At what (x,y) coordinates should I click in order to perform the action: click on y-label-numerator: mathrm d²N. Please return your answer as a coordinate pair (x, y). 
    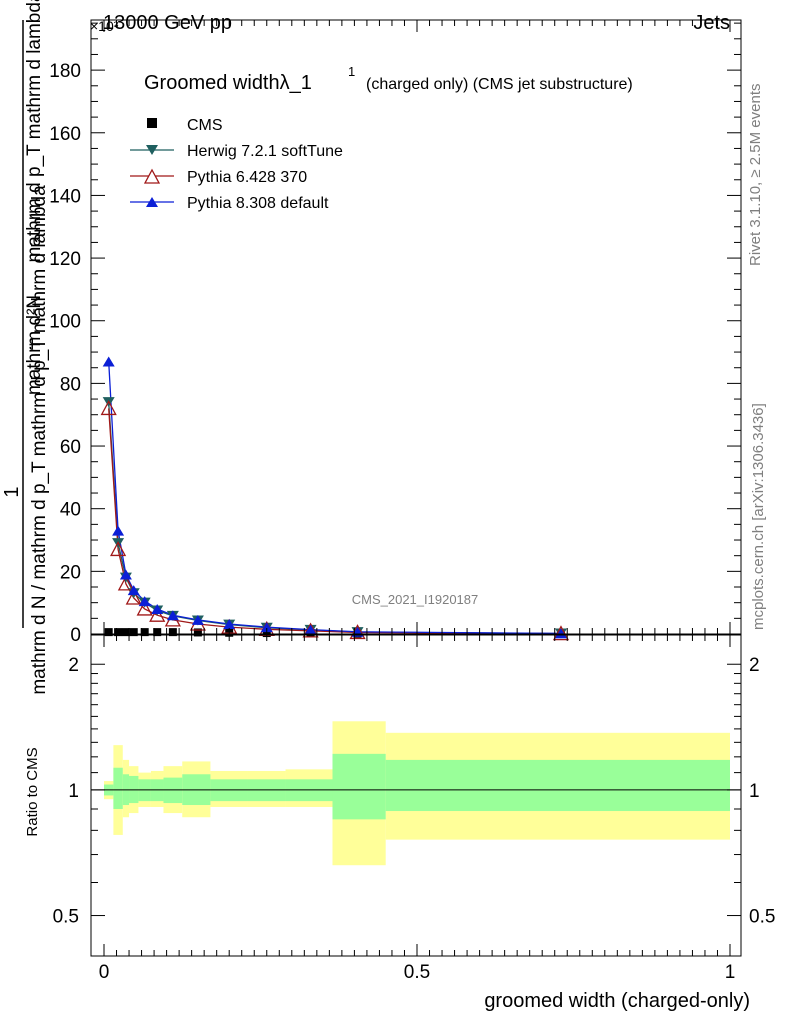
    Looking at the image, I should click on (34, 345).